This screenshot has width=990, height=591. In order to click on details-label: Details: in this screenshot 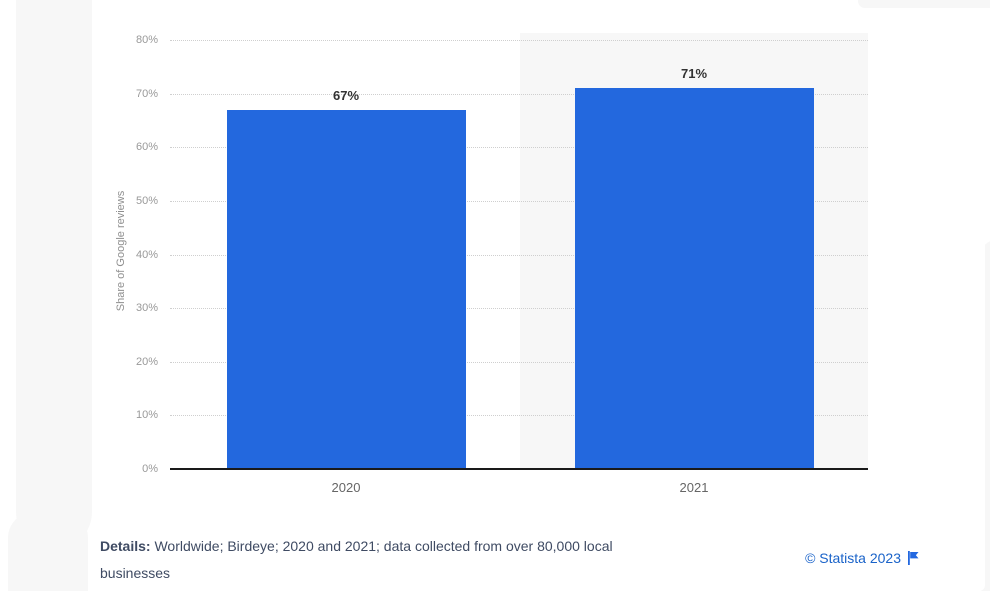, I will do `click(125, 546)`.